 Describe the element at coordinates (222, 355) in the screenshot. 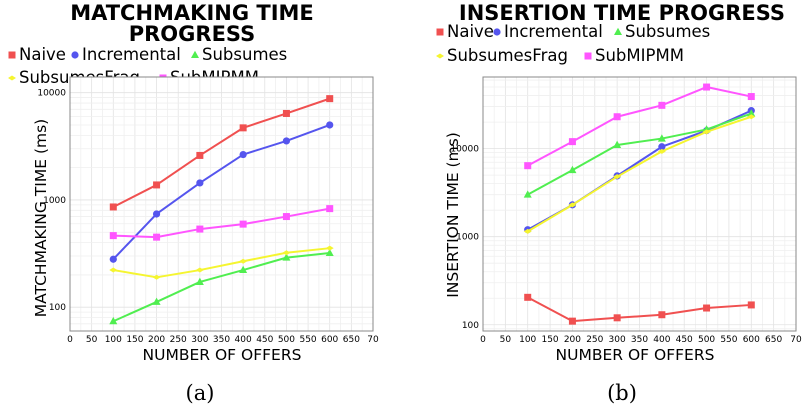

I see `panel-a-x-axis-label: NUMBER OF OFFERS` at that location.